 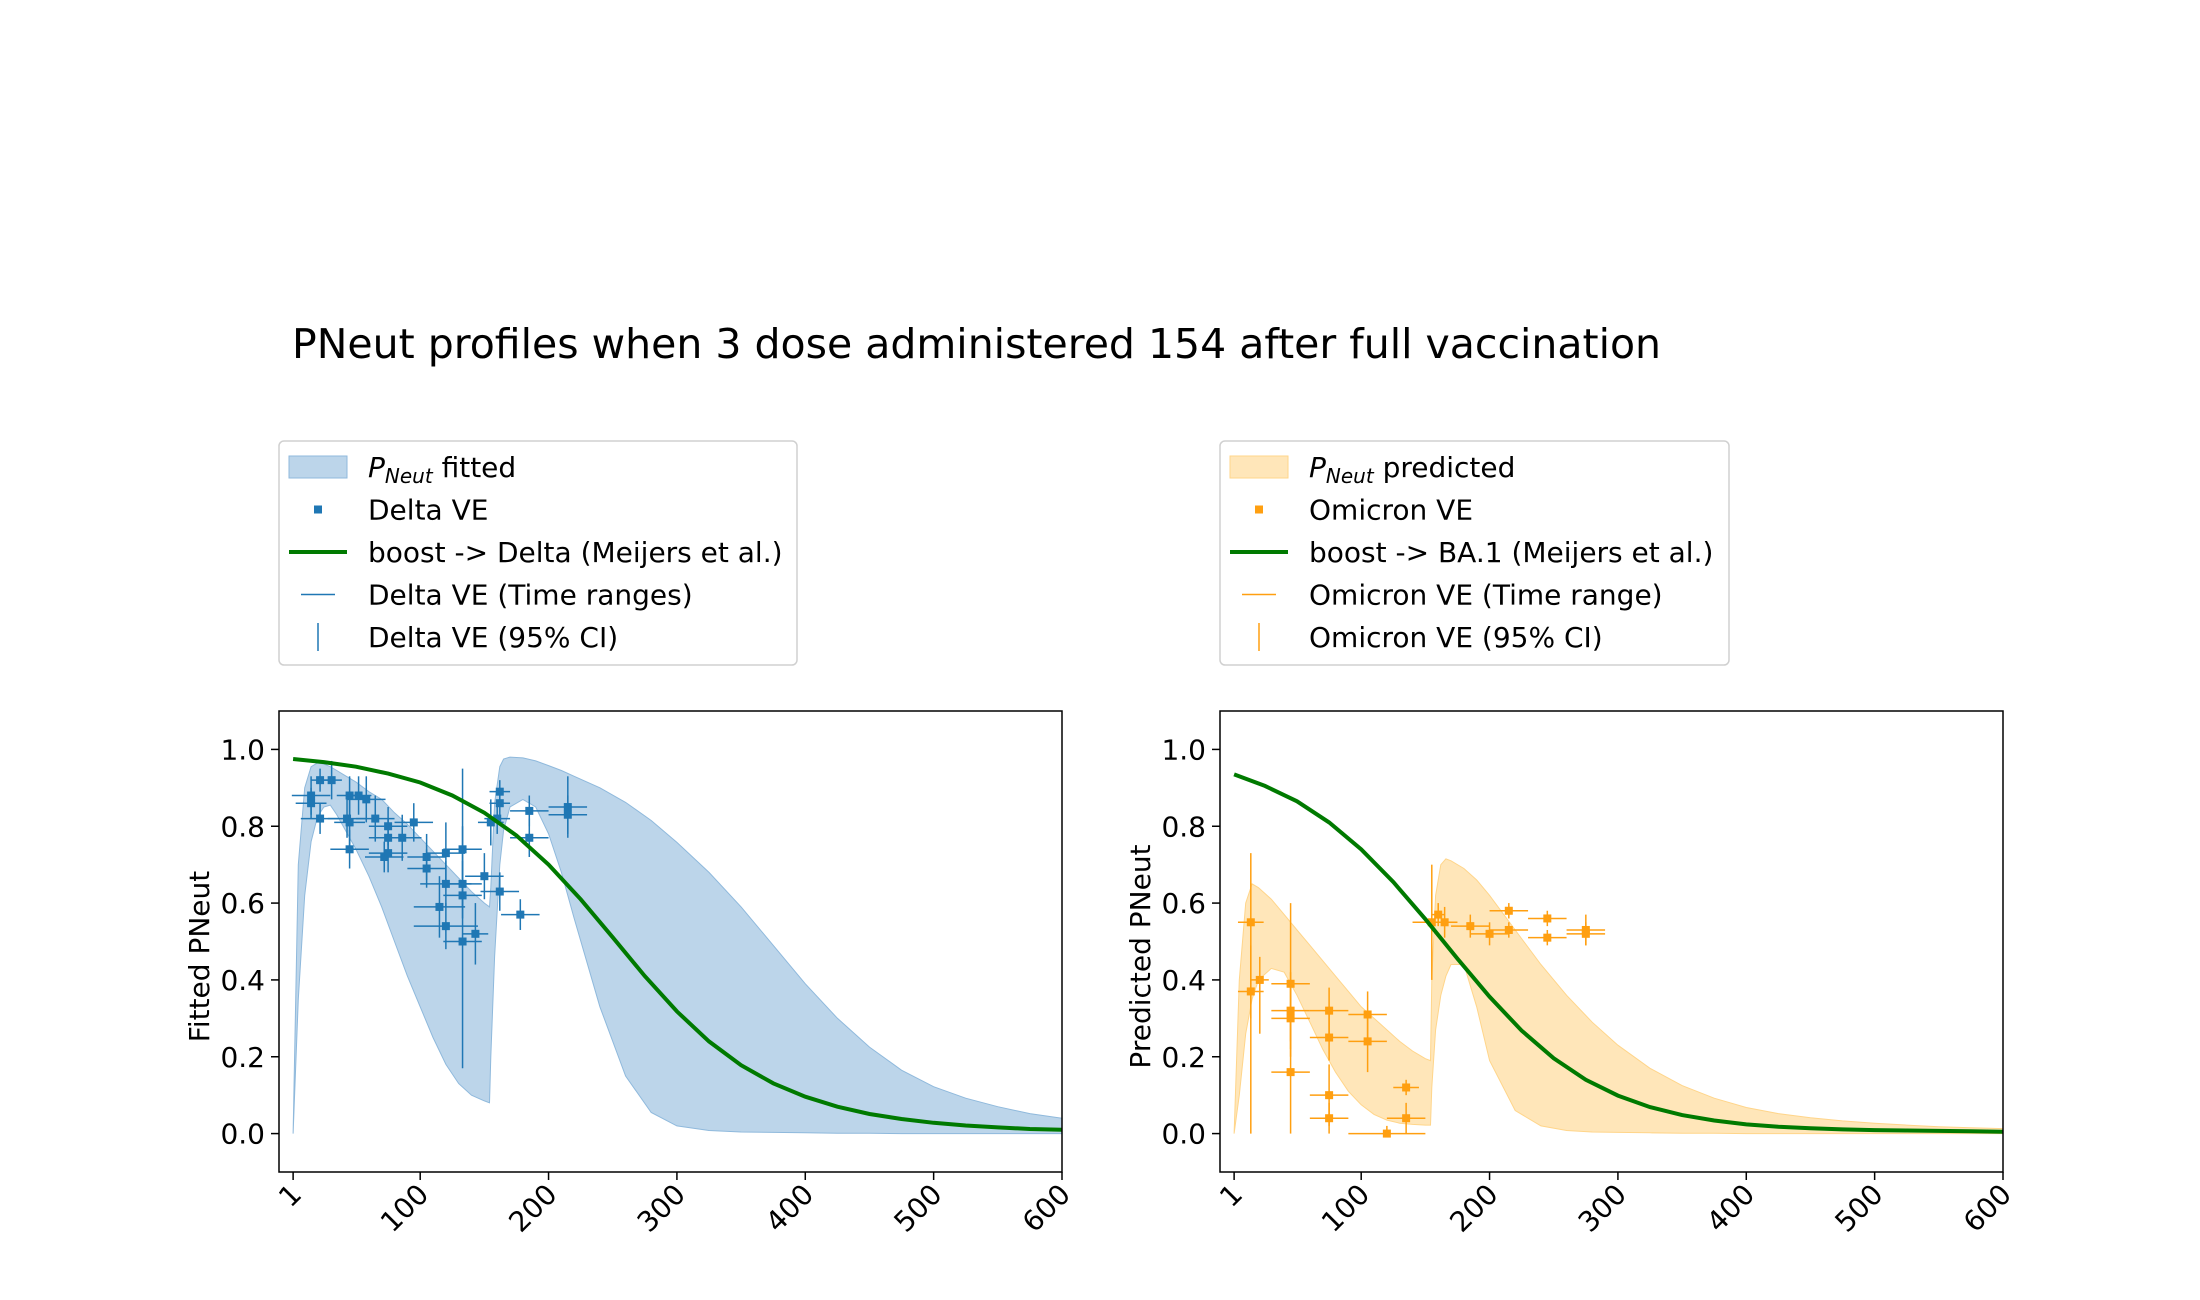 I want to click on x-tick-label: 600, so click(x=1046, y=1208).